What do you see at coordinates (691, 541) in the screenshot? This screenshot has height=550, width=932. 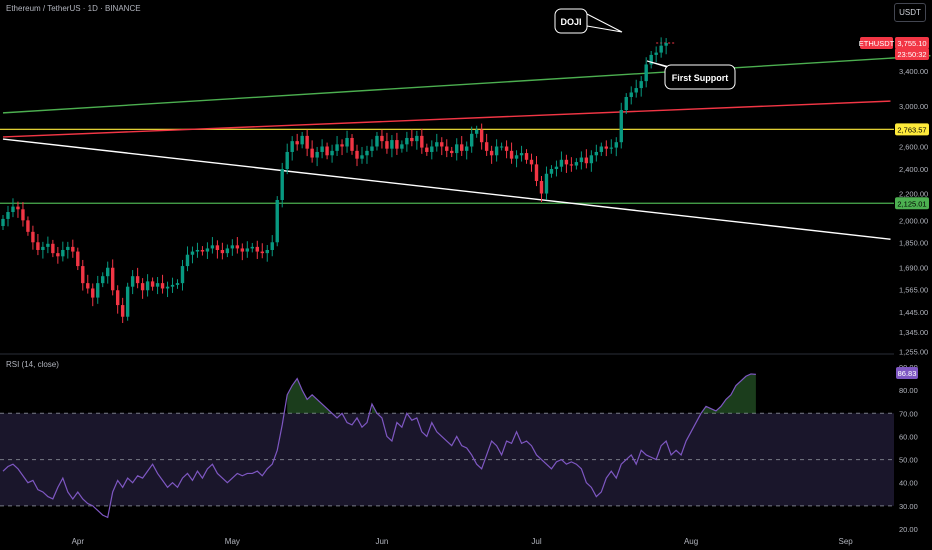 I see `time-tick-label: Aug` at bounding box center [691, 541].